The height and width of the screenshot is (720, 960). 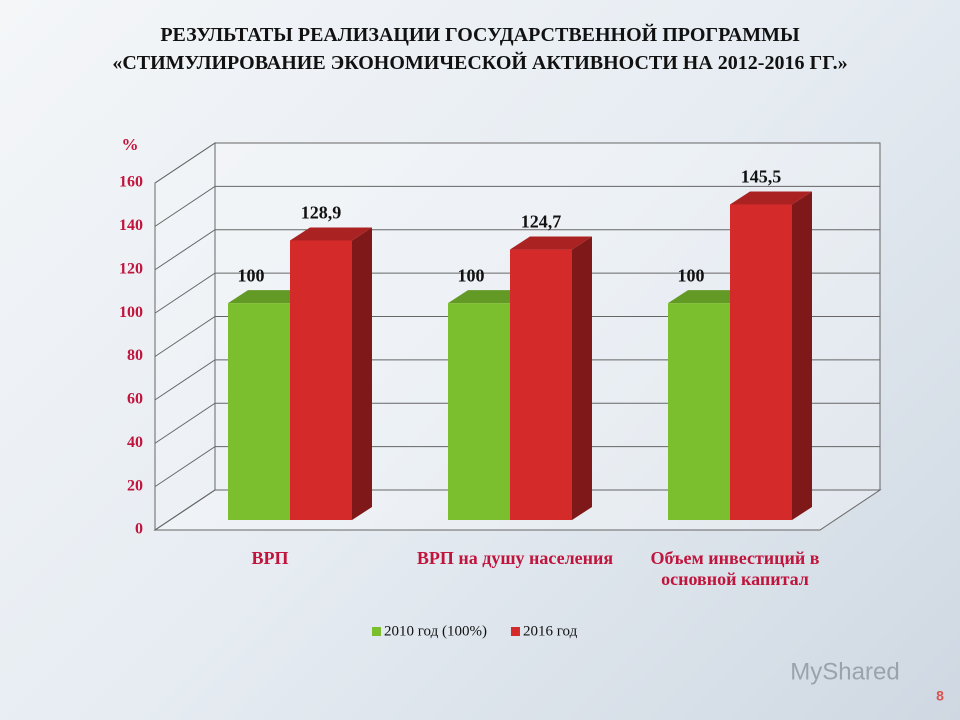 What do you see at coordinates (435, 631) in the screenshot?
I see `legend-label: 2010 год (100%)` at bounding box center [435, 631].